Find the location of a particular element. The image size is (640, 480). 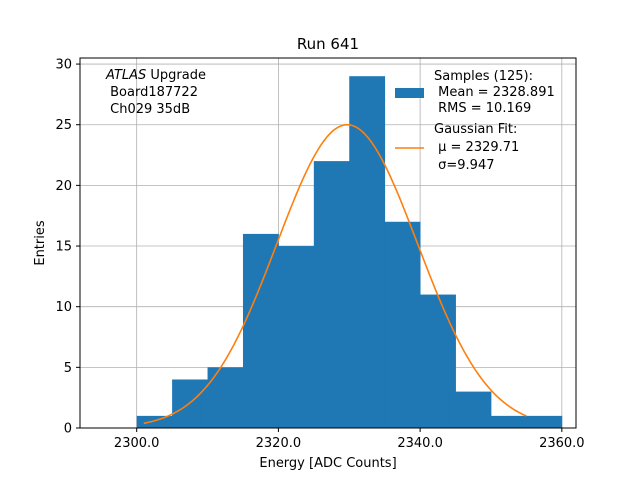

y-tick-label: 30 is located at coordinates (63, 65).